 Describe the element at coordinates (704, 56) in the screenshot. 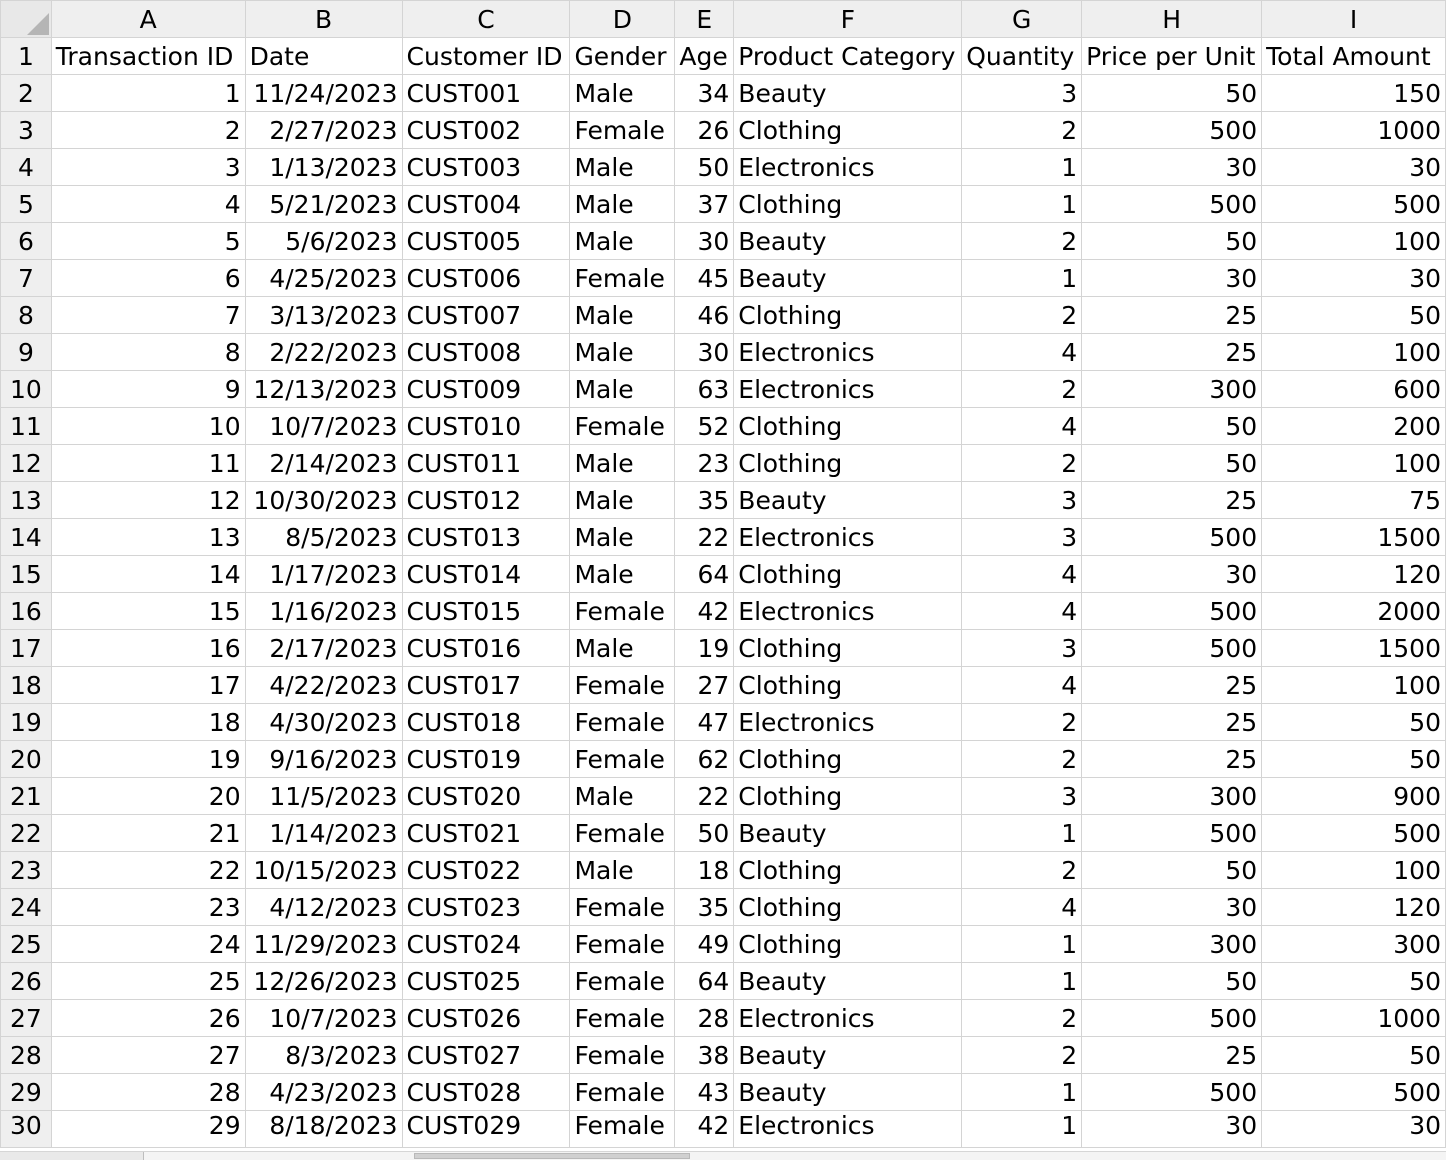

I see `header-cell: Age` at that location.